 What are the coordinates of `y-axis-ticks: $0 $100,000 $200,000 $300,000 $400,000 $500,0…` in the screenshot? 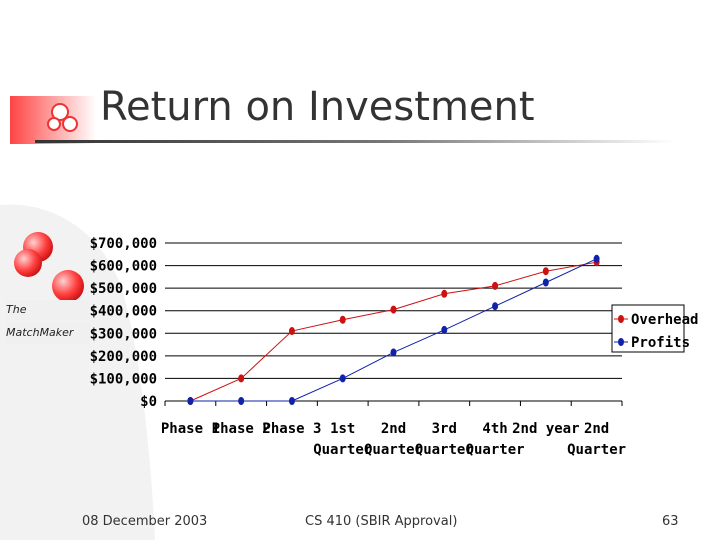 It's located at (123, 323).